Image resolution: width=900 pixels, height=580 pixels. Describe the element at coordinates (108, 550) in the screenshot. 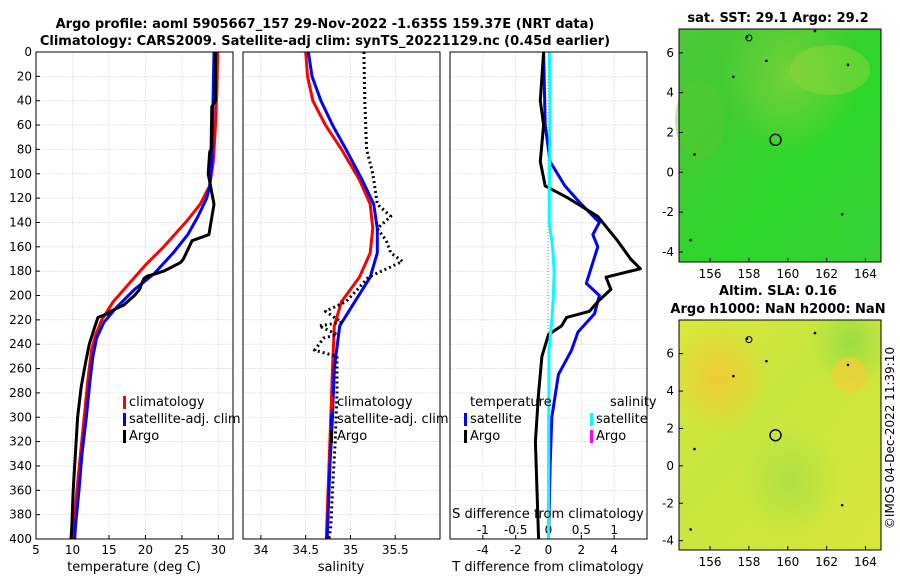

I see `x-tick-label: 15` at that location.